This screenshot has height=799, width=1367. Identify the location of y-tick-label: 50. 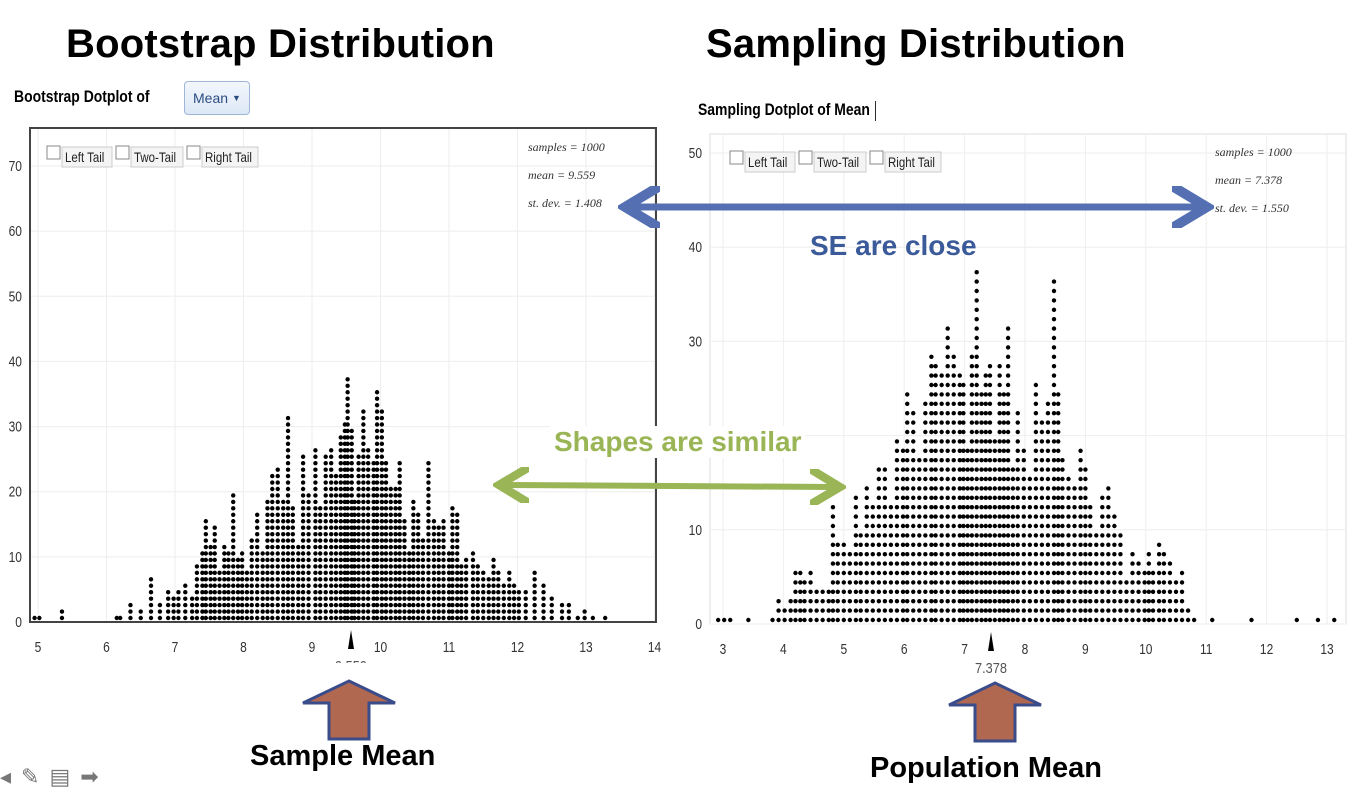
(16, 296).